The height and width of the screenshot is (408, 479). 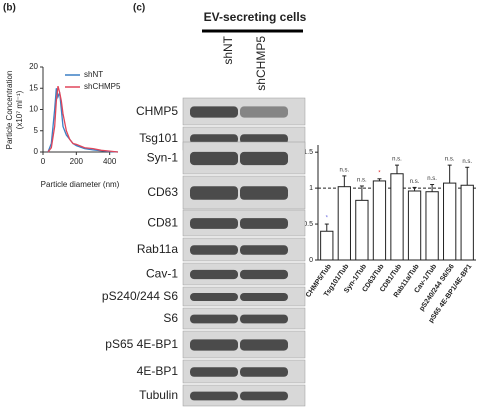 What do you see at coordinates (9, 8) in the screenshot?
I see `panel-label: (b)` at bounding box center [9, 8].